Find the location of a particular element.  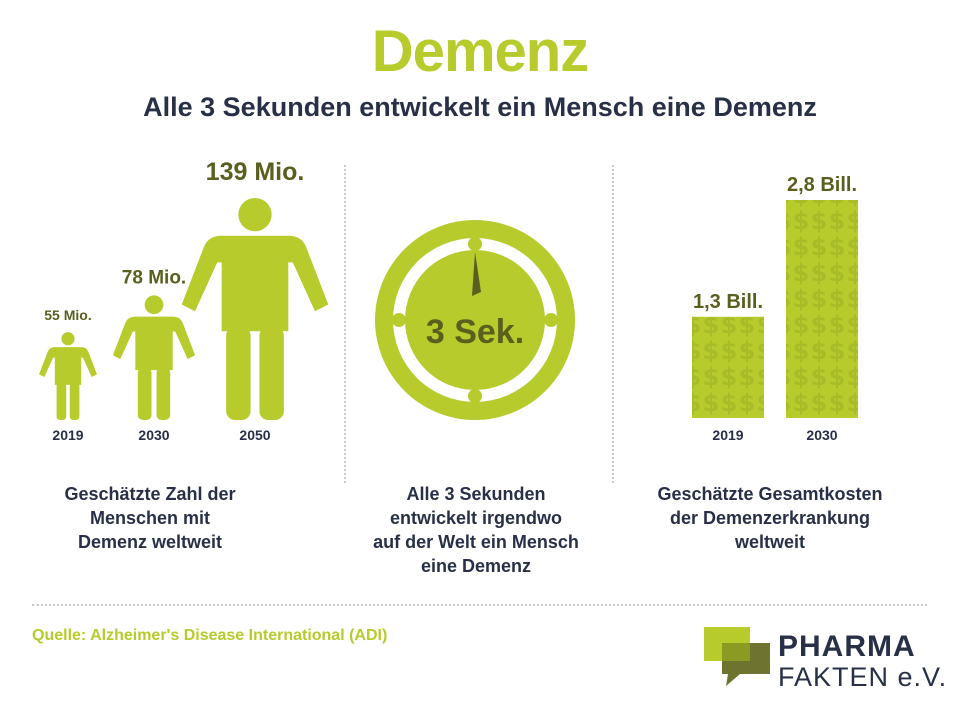

logo-text-pharma: PHARMA is located at coordinates (847, 646).